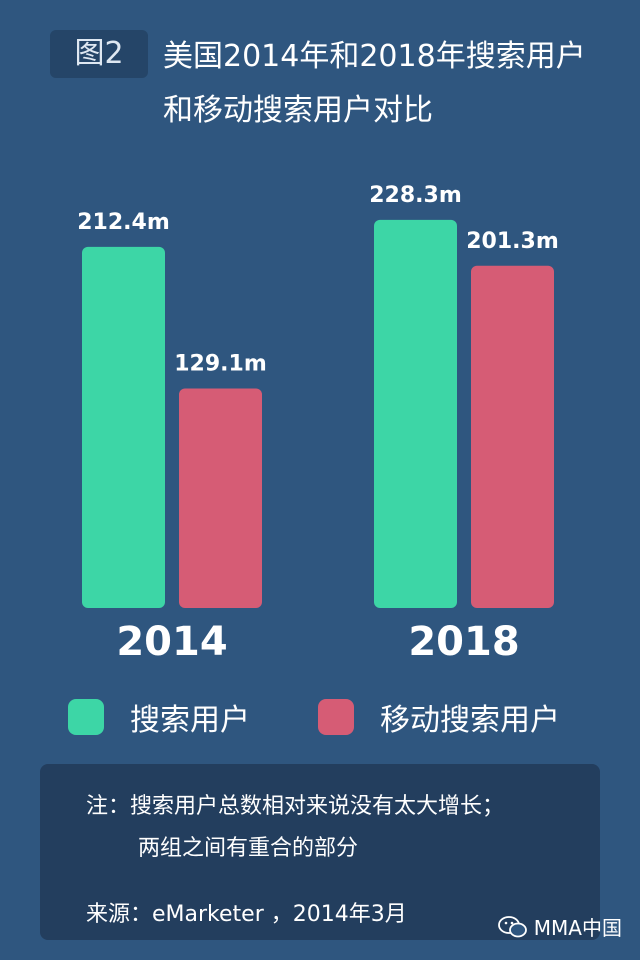 Image resolution: width=640 pixels, height=960 pixels. I want to click on legend: 搜索用户 移动搜索用户, so click(320, 720).